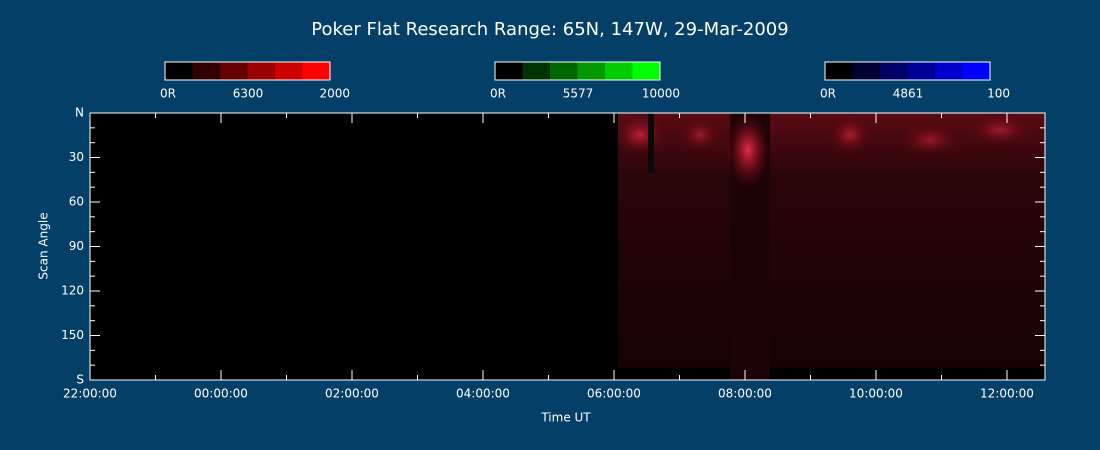 Image resolution: width=1100 pixels, height=450 pixels. Describe the element at coordinates (908, 94) in the screenshot. I see `colorbar-name: 4861` at that location.